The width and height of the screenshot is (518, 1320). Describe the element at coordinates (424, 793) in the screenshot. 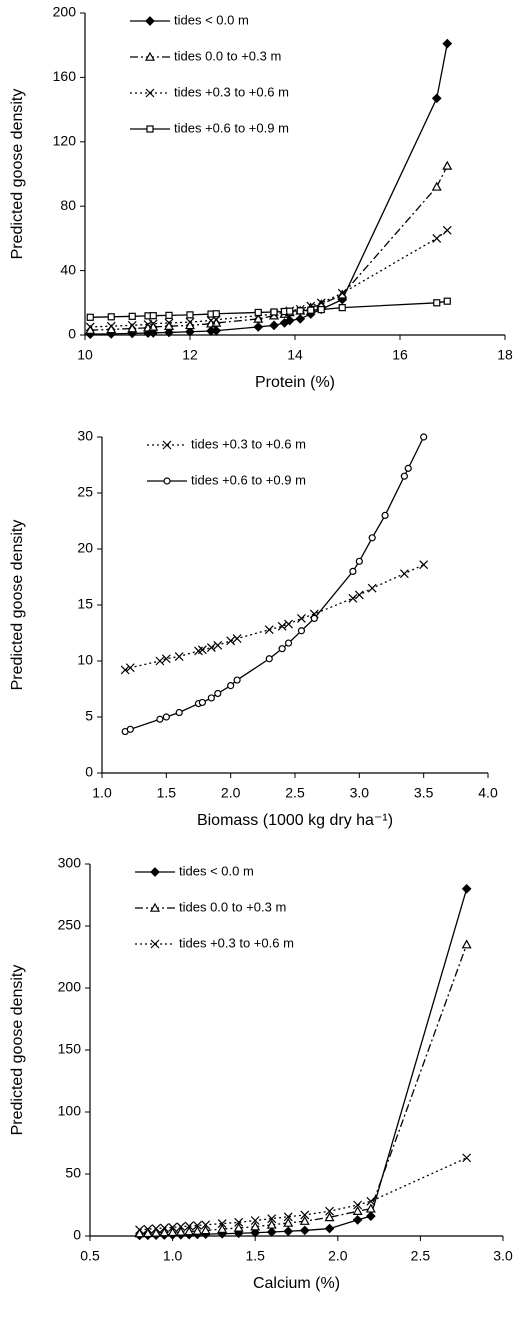

I see `x-tick-label: 3.5` at that location.